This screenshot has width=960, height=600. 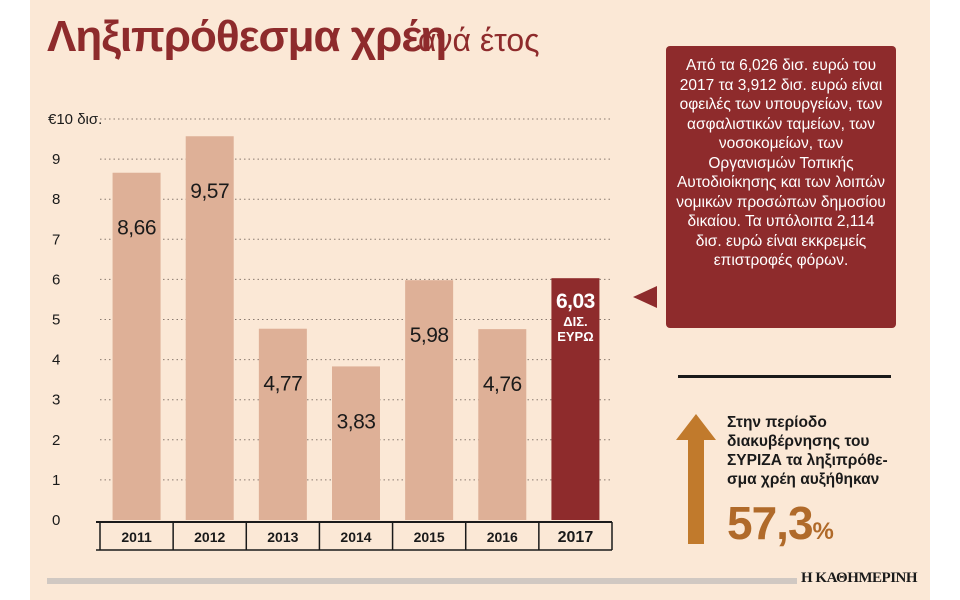 What do you see at coordinates (247, 36) in the screenshot?
I see `chart-title: Ληξιπρόθεσμα χρέη` at bounding box center [247, 36].